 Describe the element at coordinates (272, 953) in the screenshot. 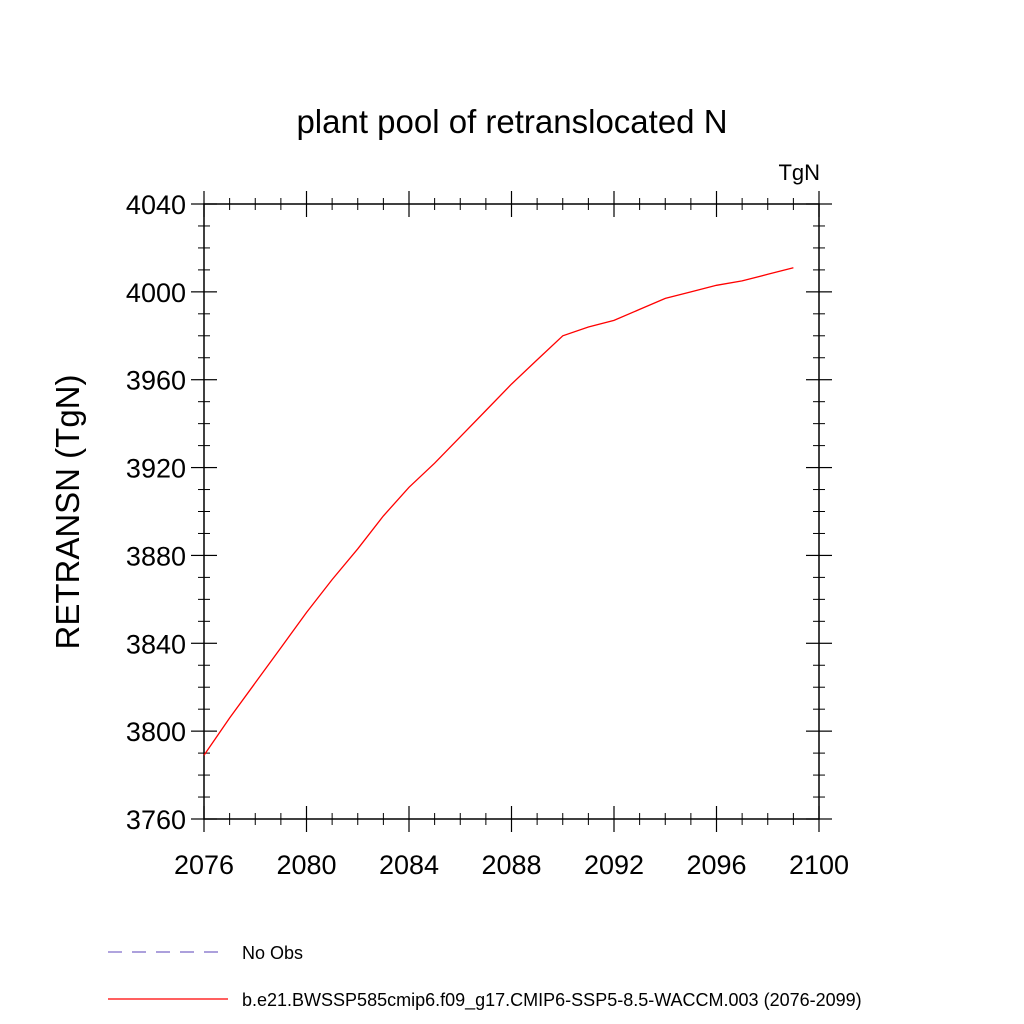

I see `legend-label: No Obs` at that location.